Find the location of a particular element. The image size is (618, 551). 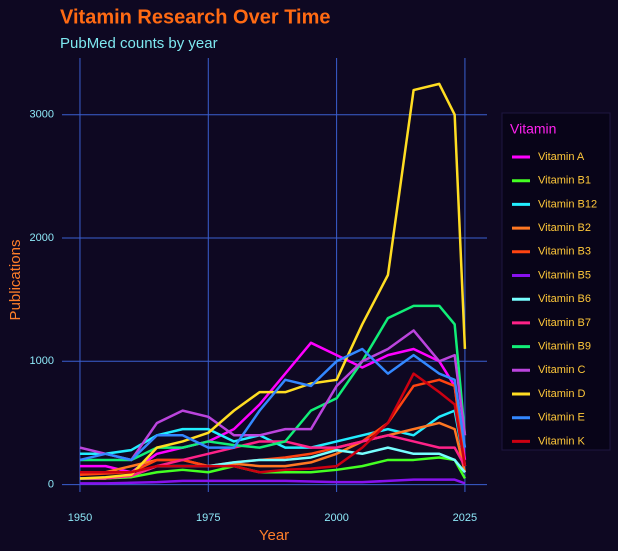

x-tick-label: 1975 is located at coordinates (208, 518).